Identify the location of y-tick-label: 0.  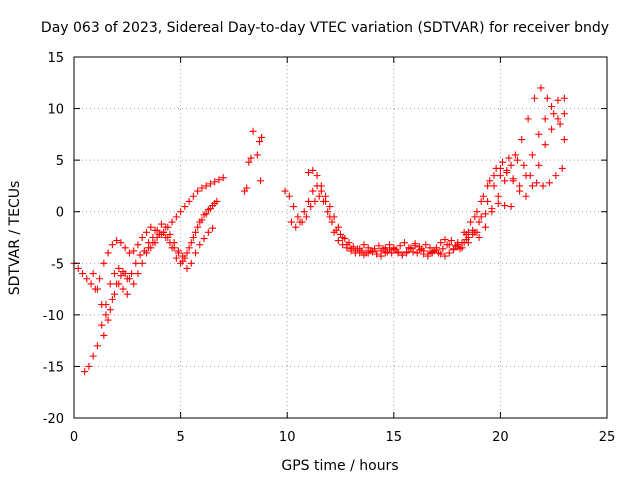
(60, 213).